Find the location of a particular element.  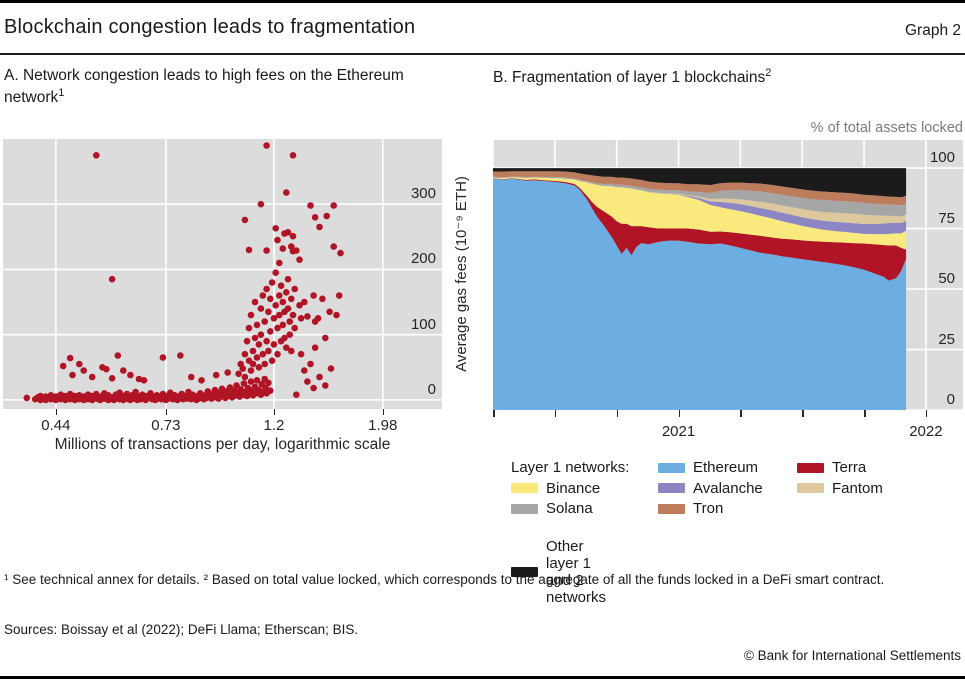

panel-a-y-tick-label: 0 is located at coordinates (431, 389).